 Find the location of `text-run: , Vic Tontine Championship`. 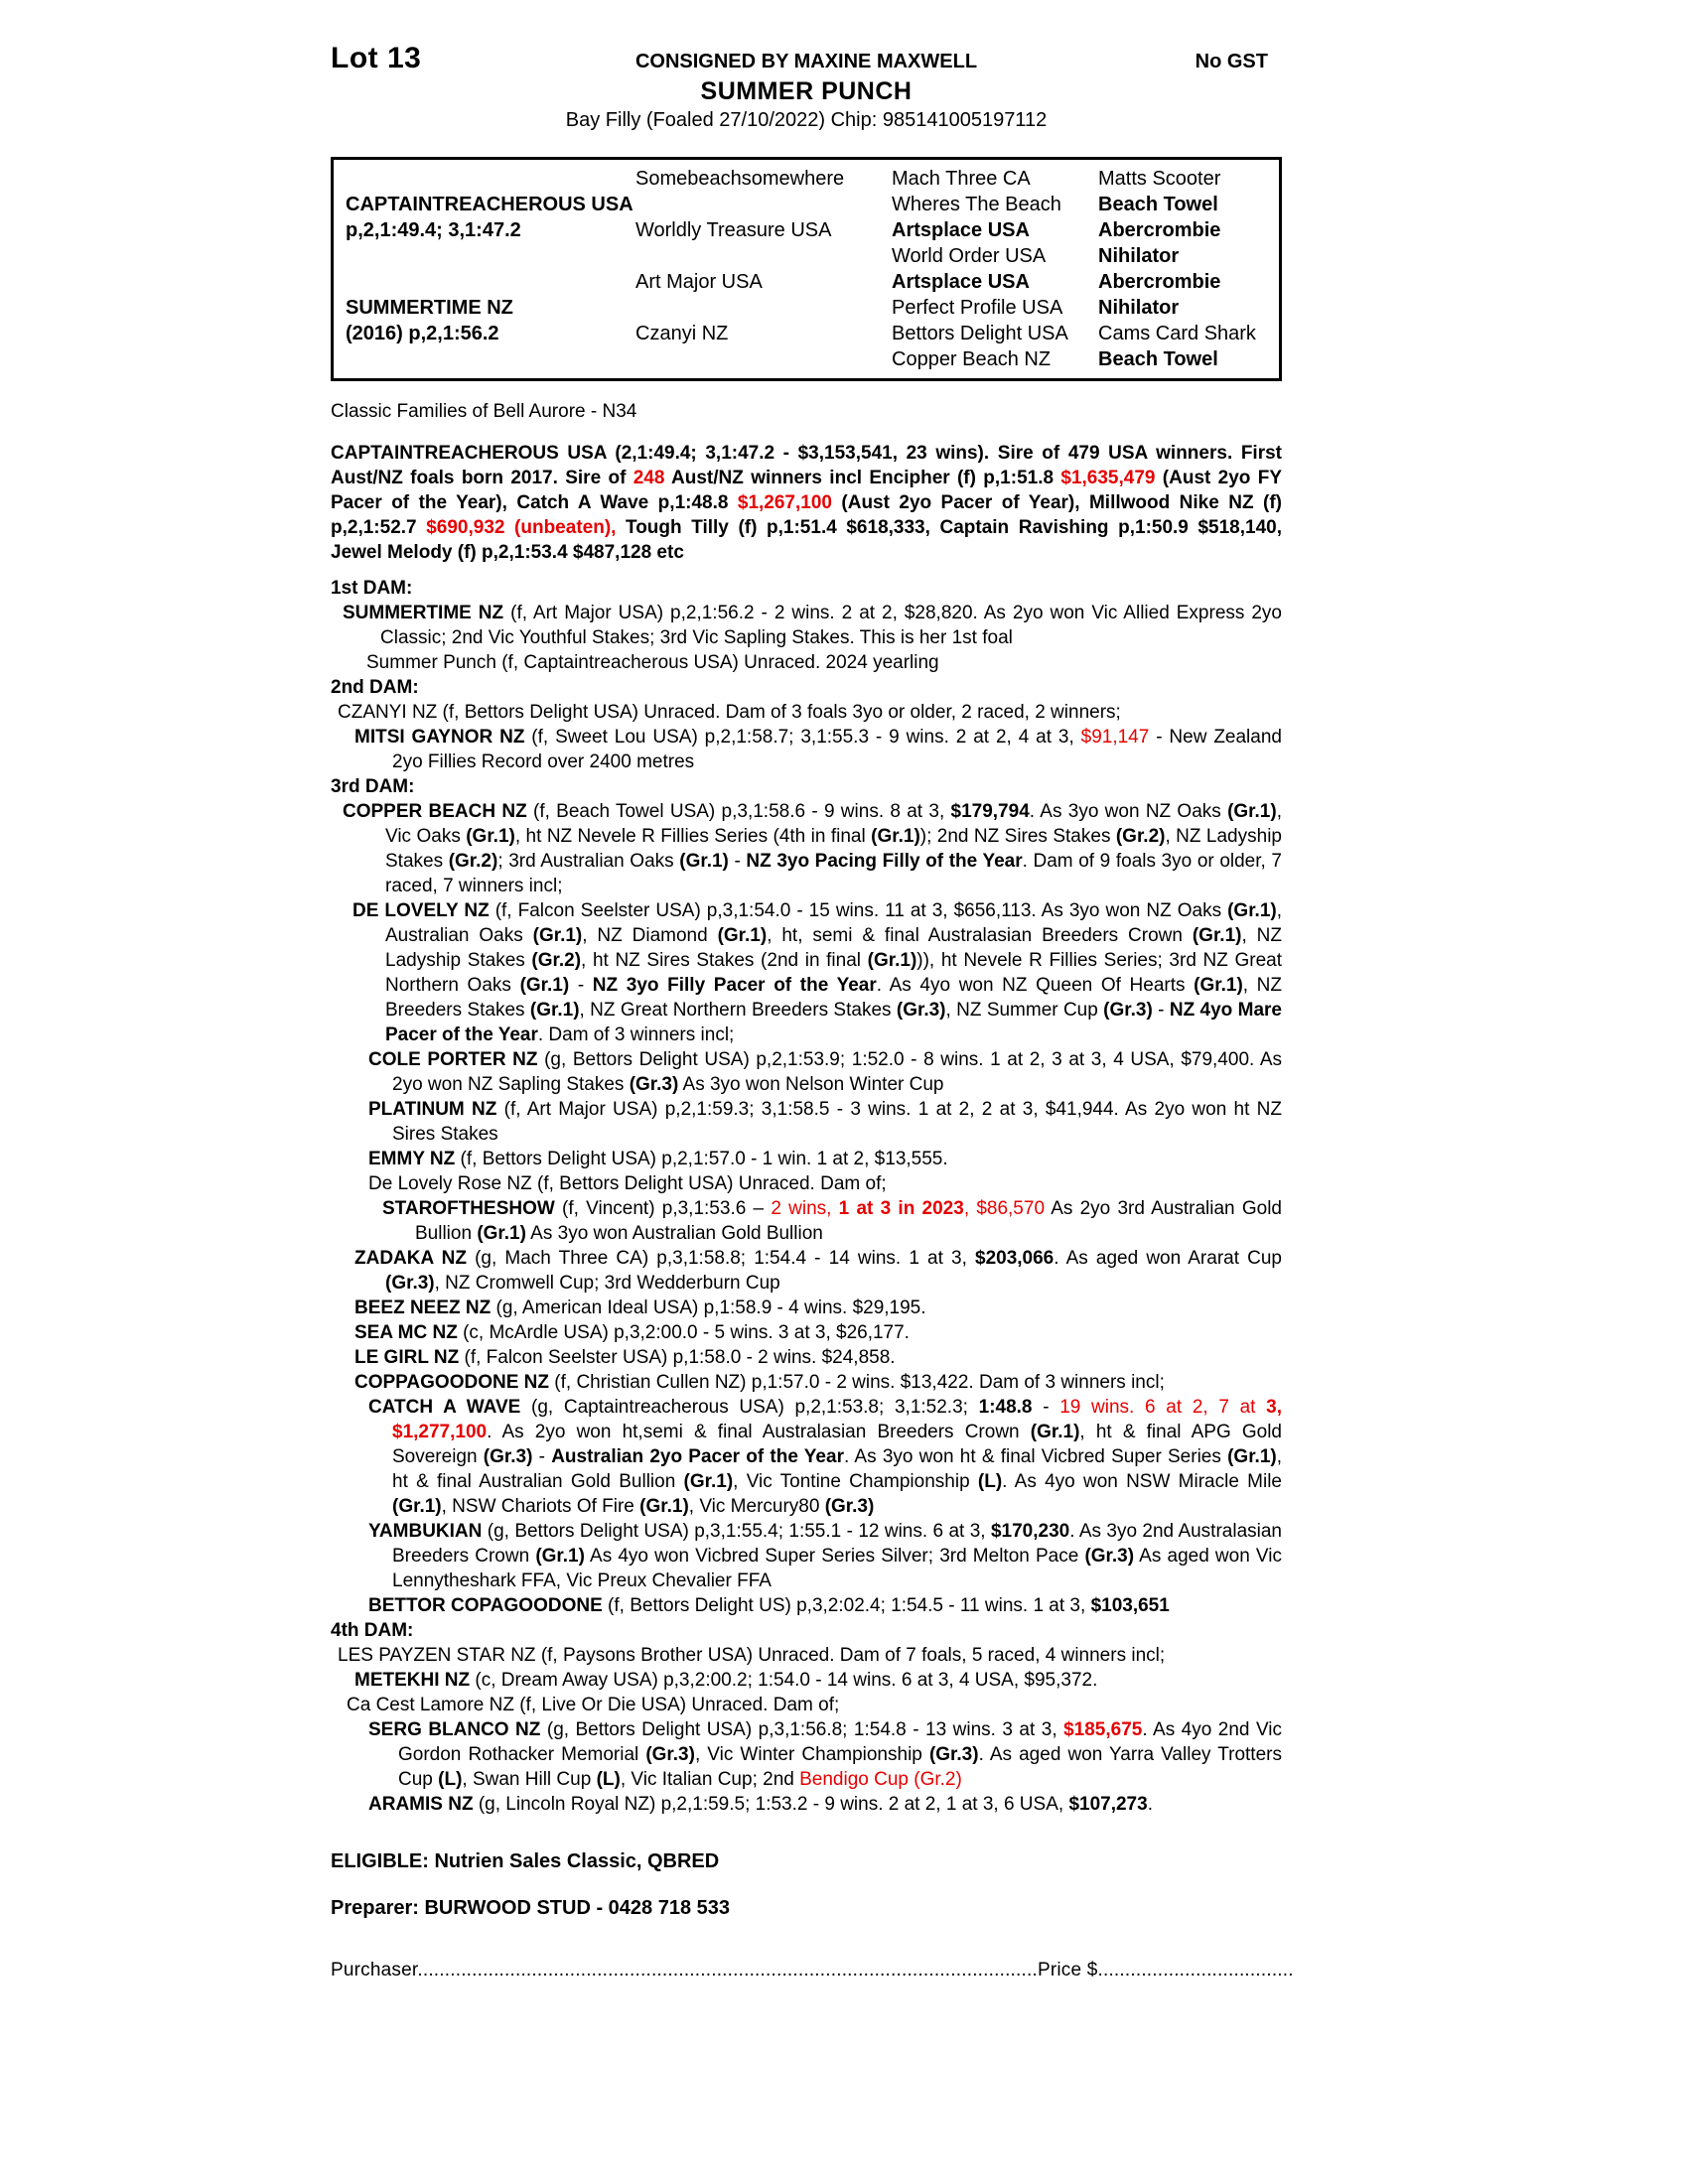

text-run: , Vic Tontine Championship is located at coordinates (855, 1481).